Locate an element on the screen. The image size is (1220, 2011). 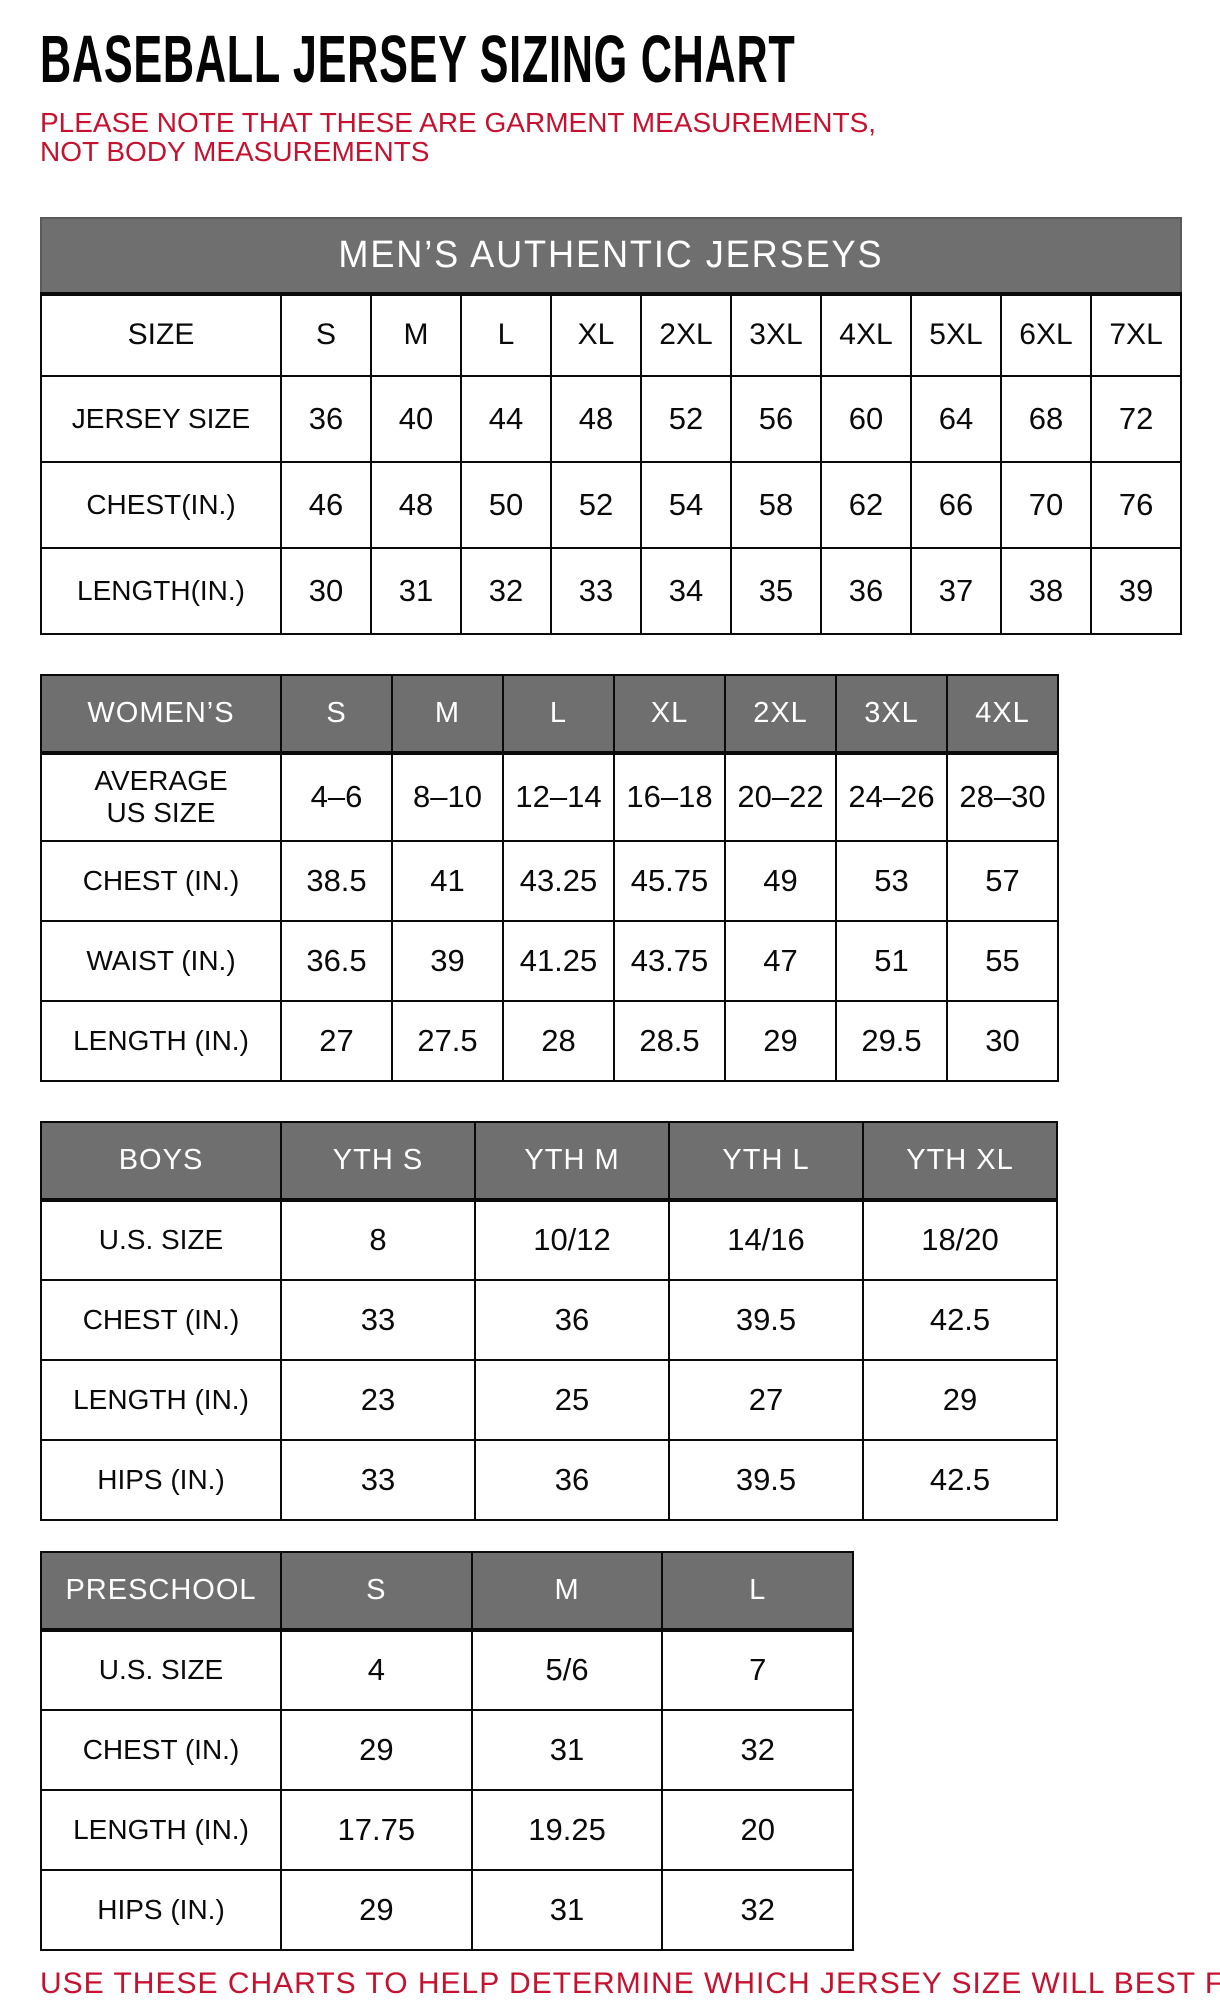
table-row: U.S. SIZE 4 5/6 7 is located at coordinates (447, 1669).